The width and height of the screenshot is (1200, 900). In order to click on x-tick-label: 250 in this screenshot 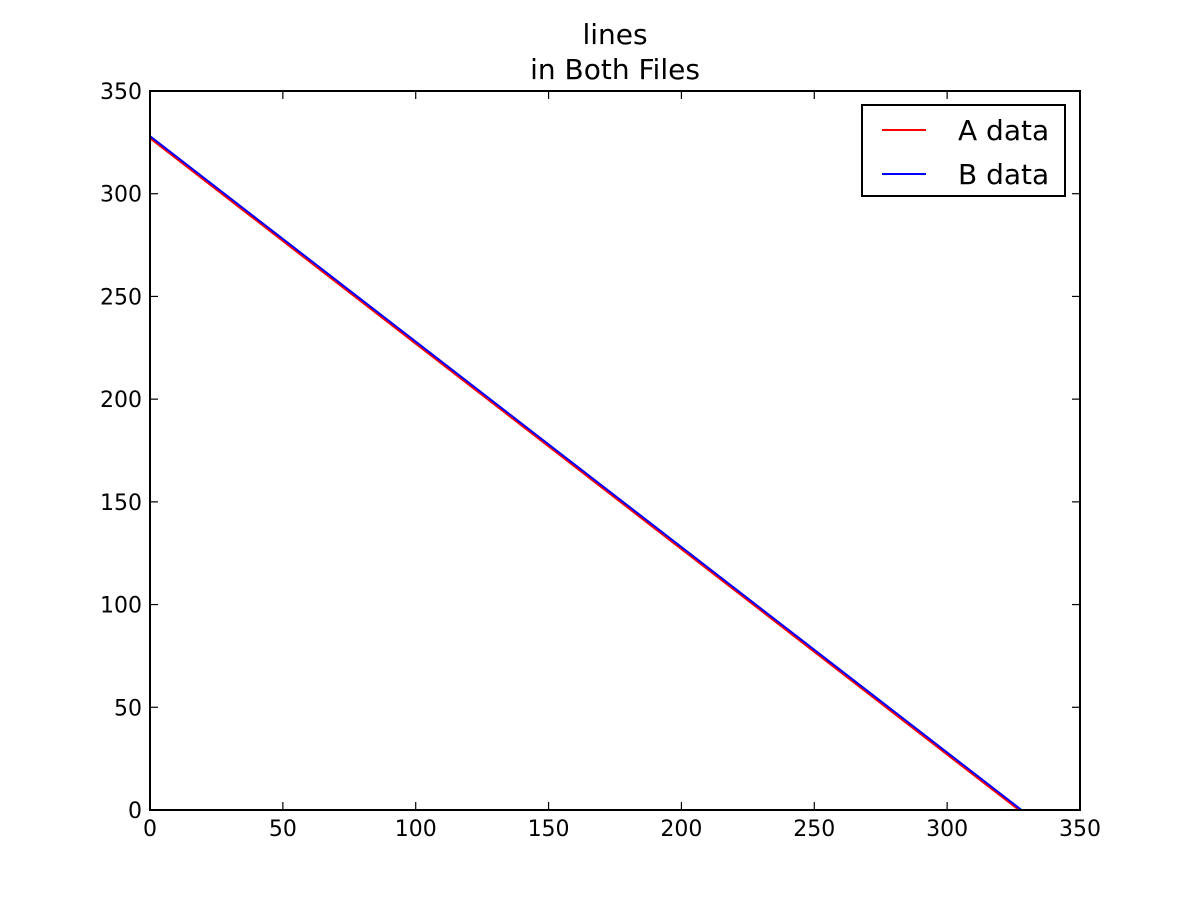, I will do `click(814, 829)`.